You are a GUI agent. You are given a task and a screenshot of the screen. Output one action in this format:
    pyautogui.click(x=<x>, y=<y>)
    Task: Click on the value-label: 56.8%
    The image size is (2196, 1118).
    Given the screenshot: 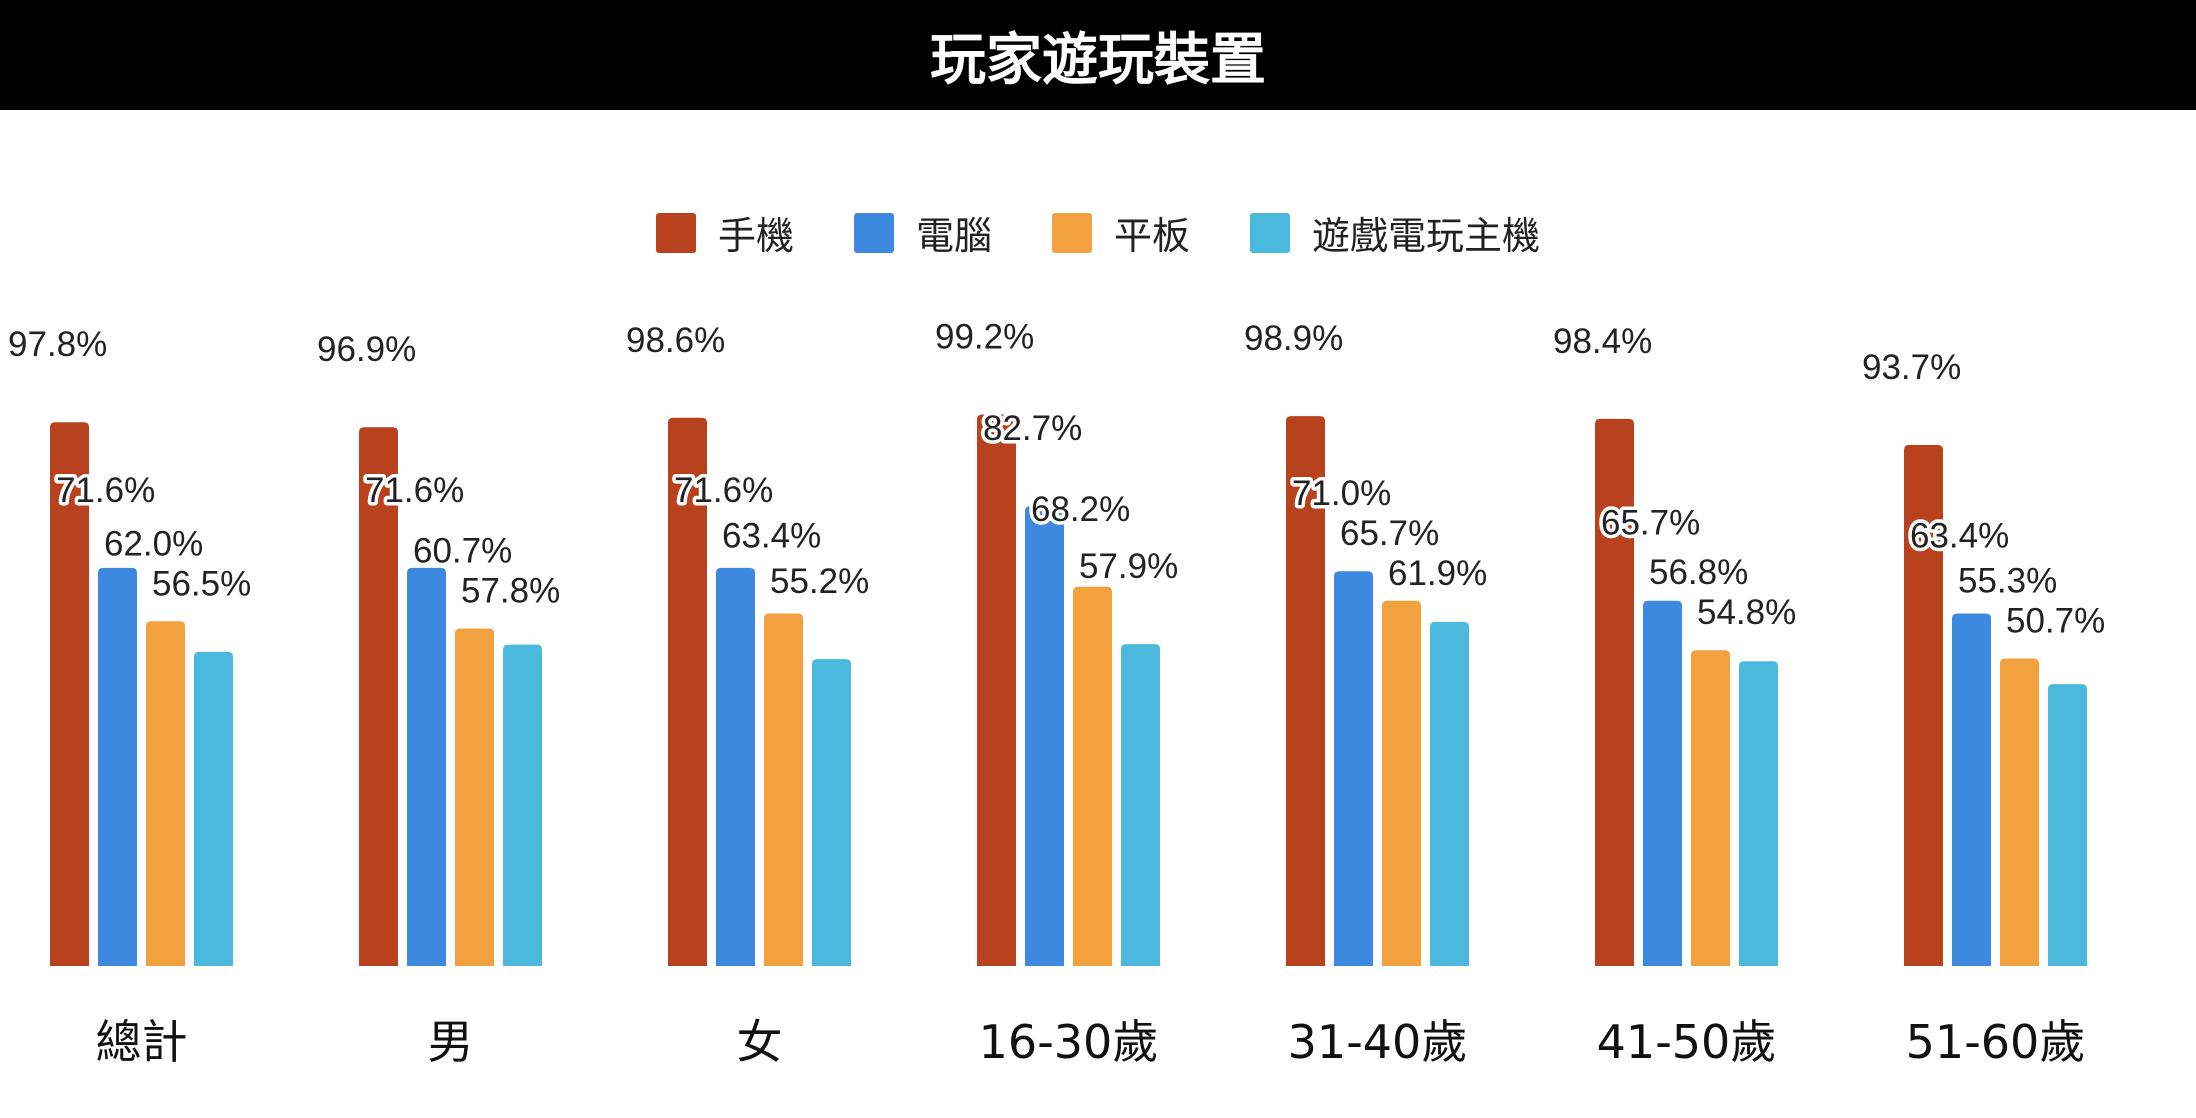 What is the action you would take?
    pyautogui.click(x=1698, y=572)
    